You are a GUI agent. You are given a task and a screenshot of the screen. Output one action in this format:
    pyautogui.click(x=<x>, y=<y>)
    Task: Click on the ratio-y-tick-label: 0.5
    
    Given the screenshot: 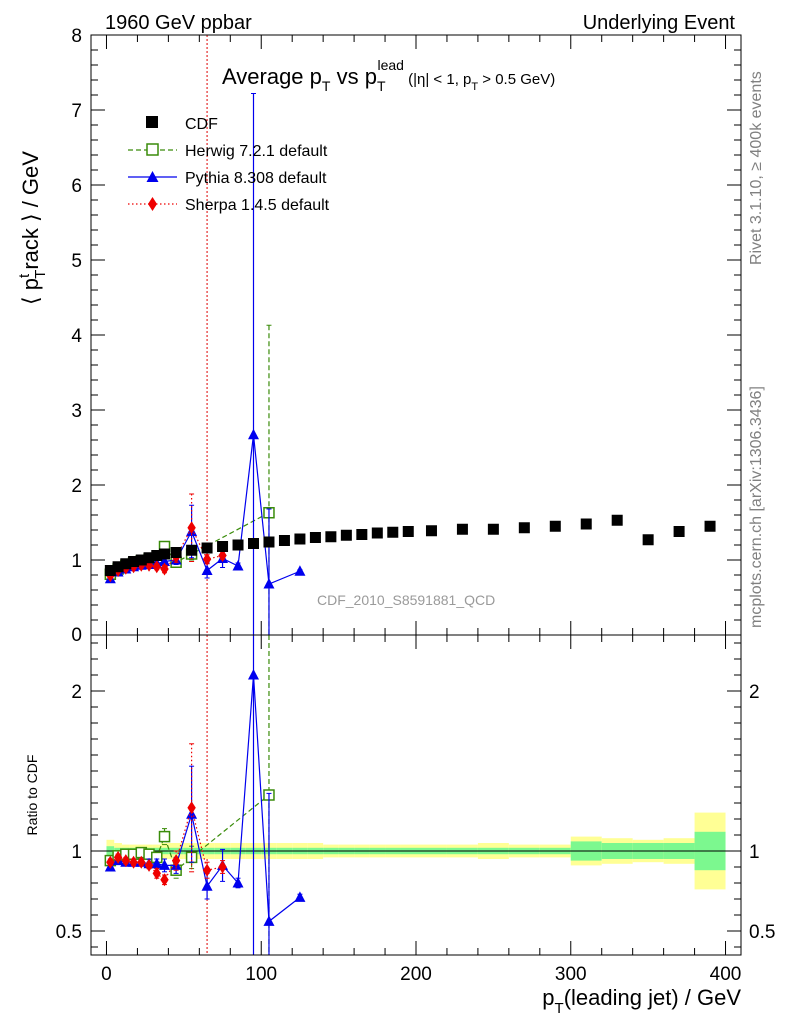 What is the action you would take?
    pyautogui.click(x=69, y=932)
    